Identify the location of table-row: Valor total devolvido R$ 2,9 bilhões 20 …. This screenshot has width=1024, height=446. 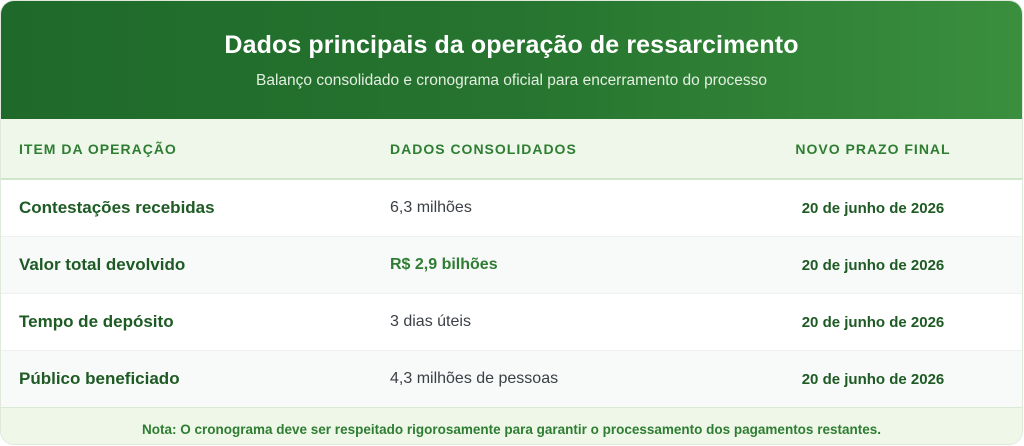
(511, 265).